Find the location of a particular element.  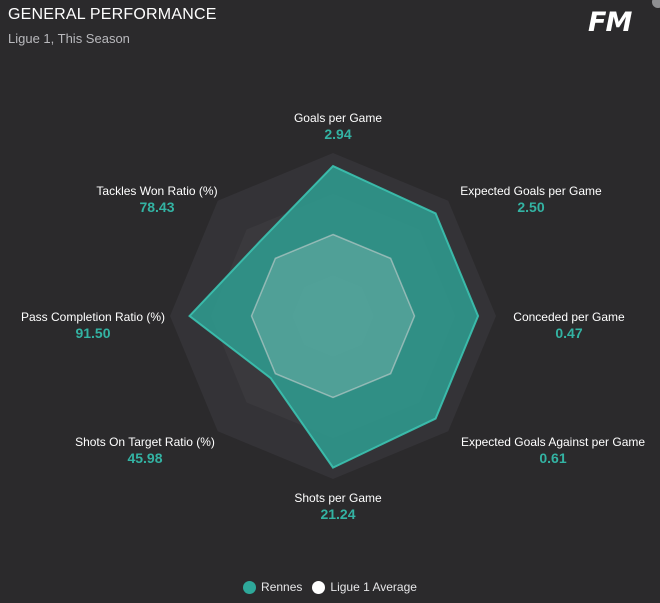

axis-label: Expected Goals Against per Game is located at coordinates (553, 442).